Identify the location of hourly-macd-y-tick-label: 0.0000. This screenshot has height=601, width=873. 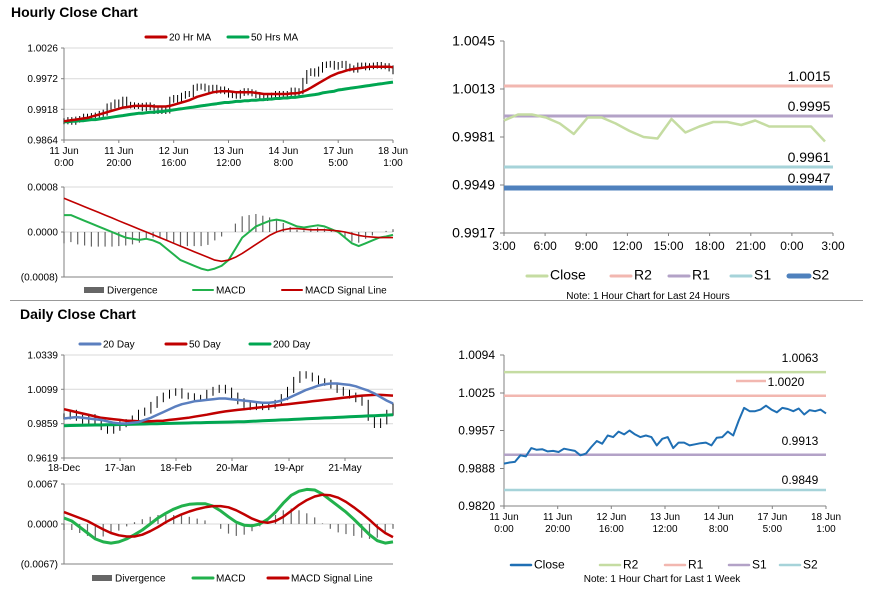
(42, 233).